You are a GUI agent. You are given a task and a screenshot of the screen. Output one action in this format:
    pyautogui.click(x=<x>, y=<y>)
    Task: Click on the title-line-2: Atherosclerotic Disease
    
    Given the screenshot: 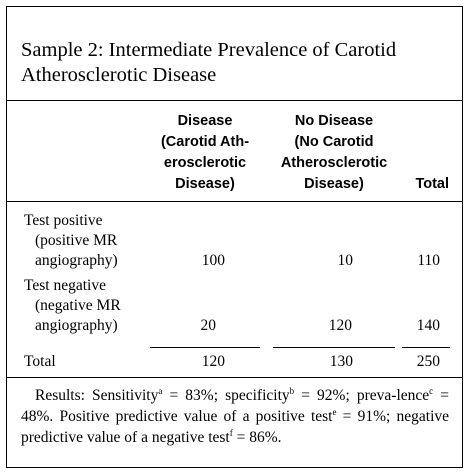 What is the action you would take?
    pyautogui.click(x=119, y=75)
    